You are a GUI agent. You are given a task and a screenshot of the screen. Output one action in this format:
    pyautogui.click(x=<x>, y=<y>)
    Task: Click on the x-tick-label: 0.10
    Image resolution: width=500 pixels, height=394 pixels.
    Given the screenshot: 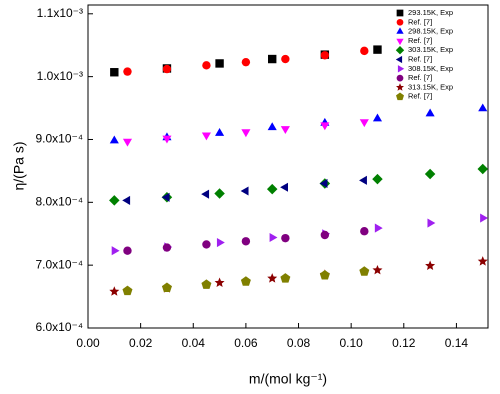 What is the action you would take?
    pyautogui.click(x=351, y=343)
    